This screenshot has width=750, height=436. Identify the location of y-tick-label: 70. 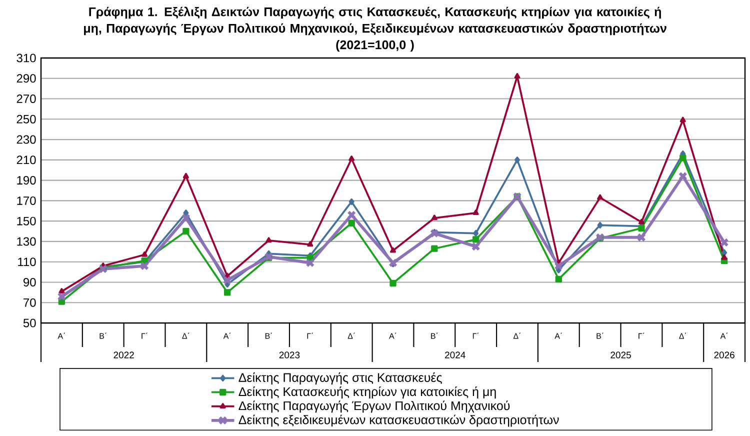
(30, 302).